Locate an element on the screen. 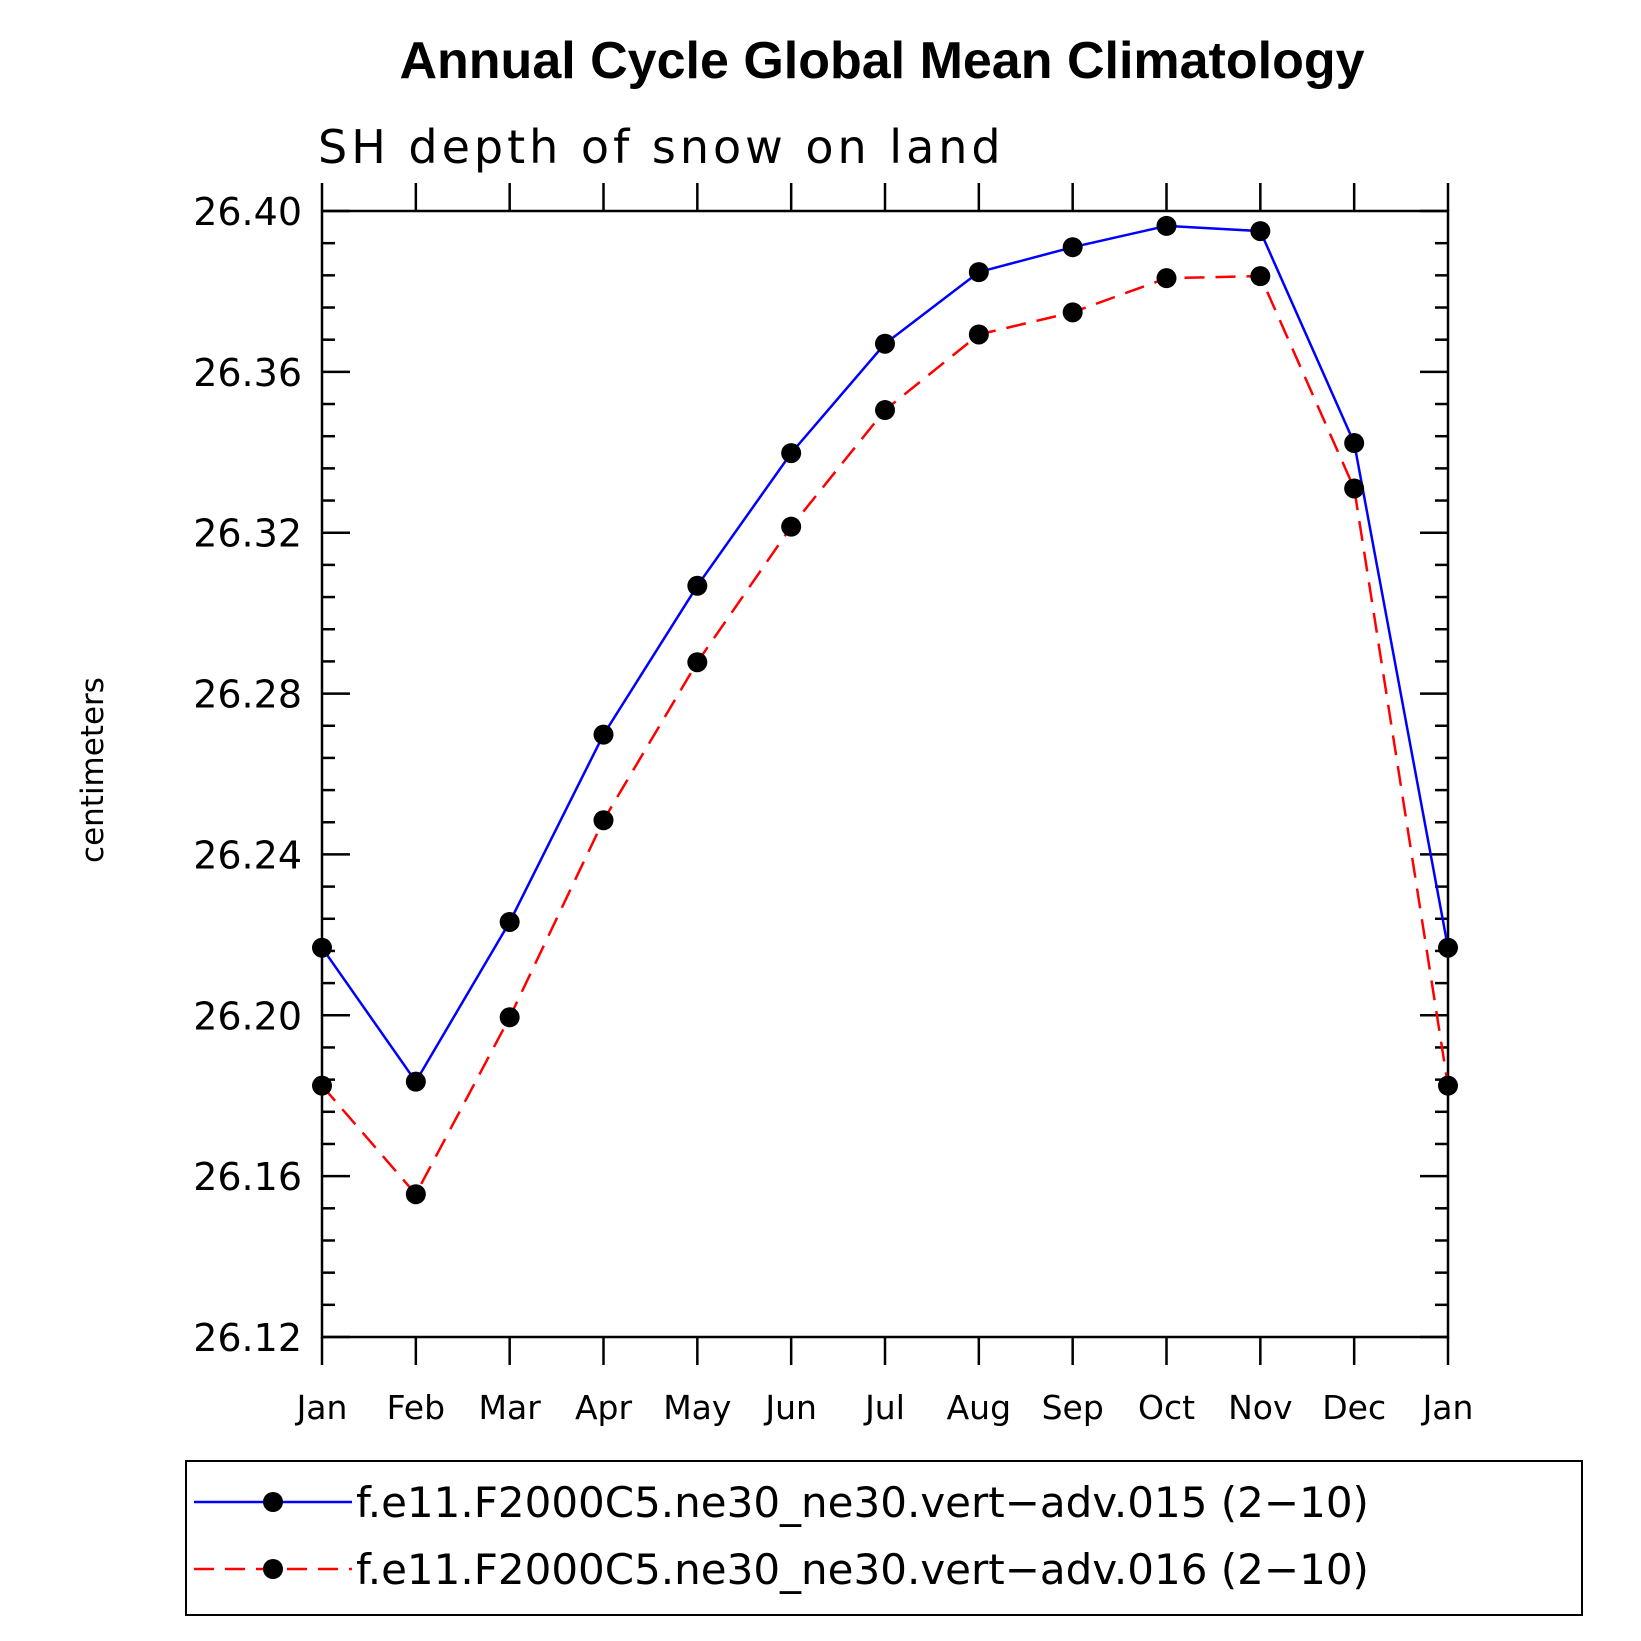  x-tick-label: Aug is located at coordinates (979, 1407).